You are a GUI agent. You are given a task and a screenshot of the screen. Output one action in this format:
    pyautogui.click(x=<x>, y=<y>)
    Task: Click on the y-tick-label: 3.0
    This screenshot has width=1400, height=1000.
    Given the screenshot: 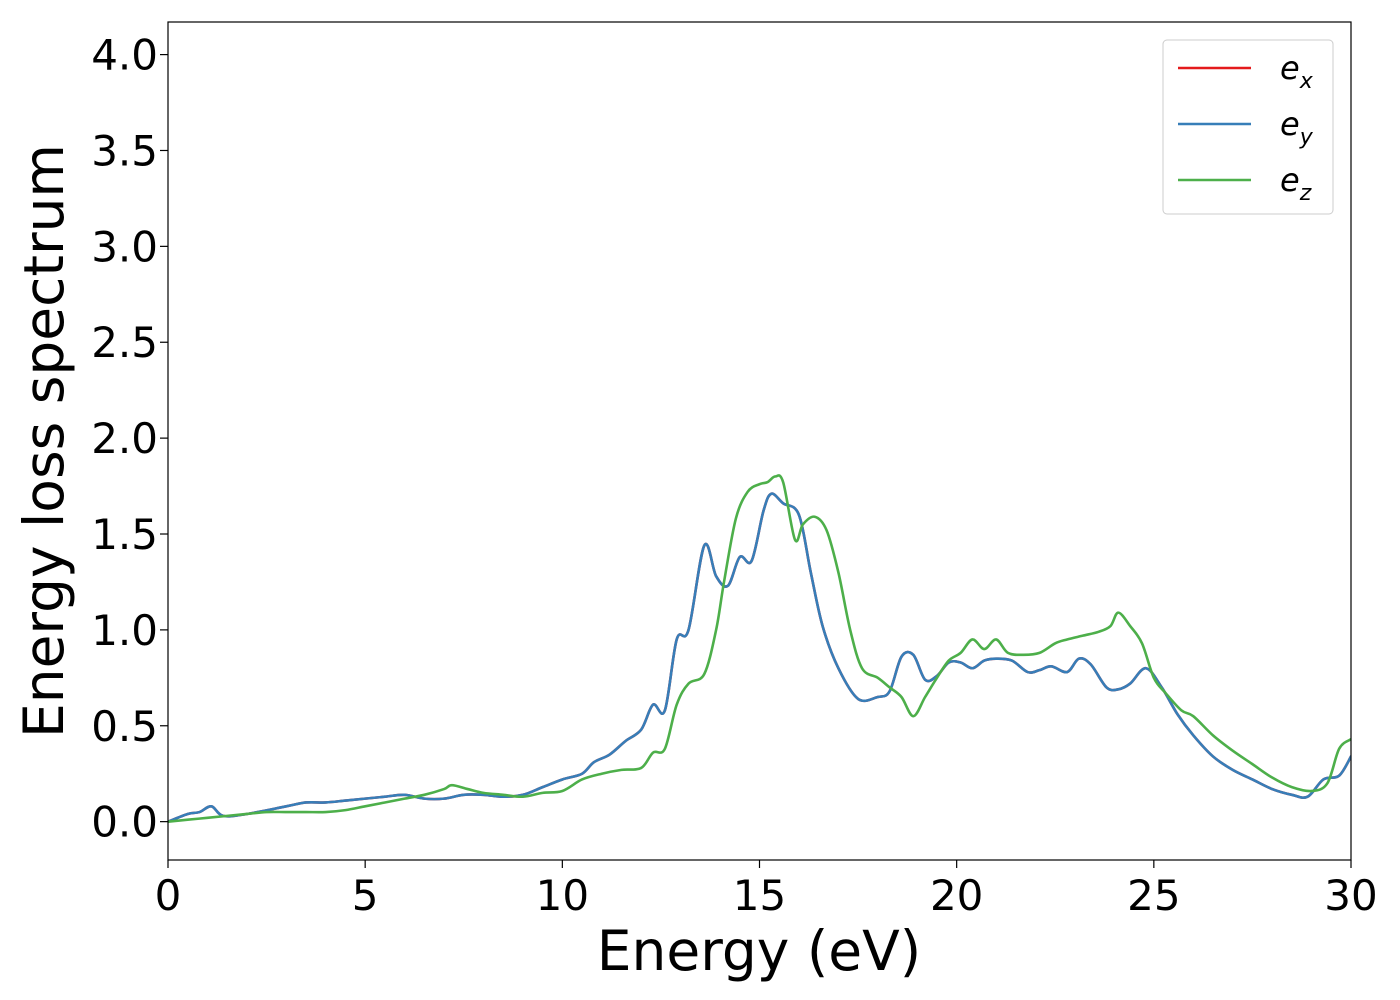 What is the action you would take?
    pyautogui.click(x=124, y=246)
    